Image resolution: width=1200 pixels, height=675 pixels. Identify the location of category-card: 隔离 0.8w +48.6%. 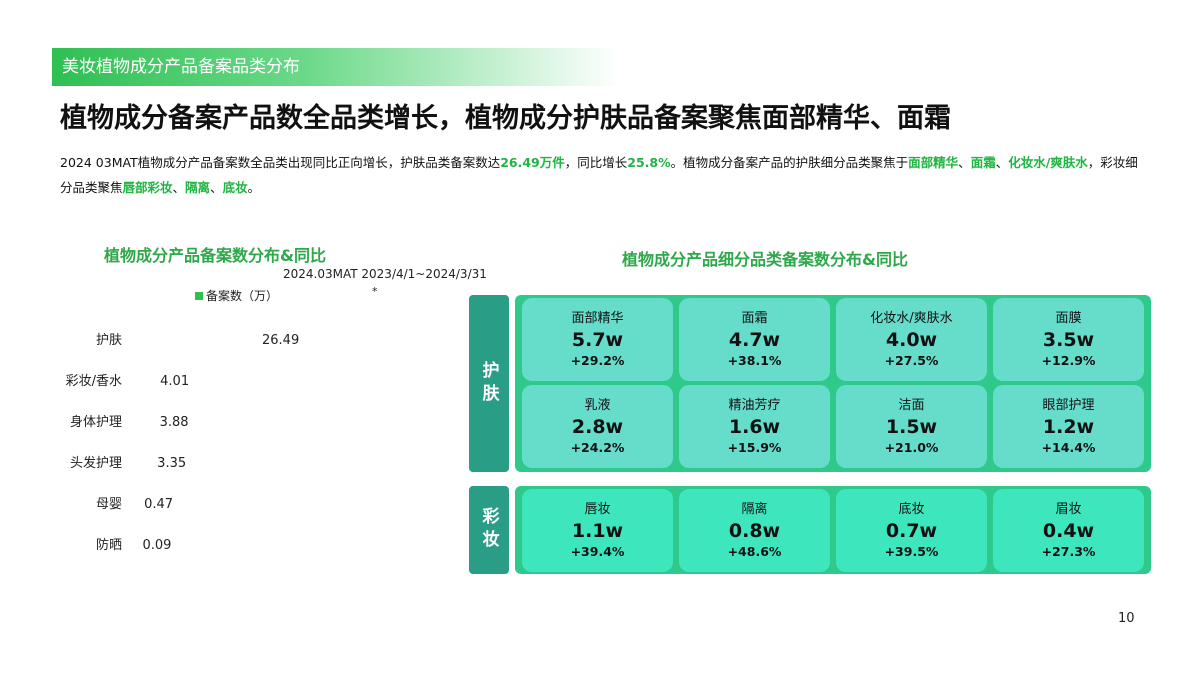
(754, 530).